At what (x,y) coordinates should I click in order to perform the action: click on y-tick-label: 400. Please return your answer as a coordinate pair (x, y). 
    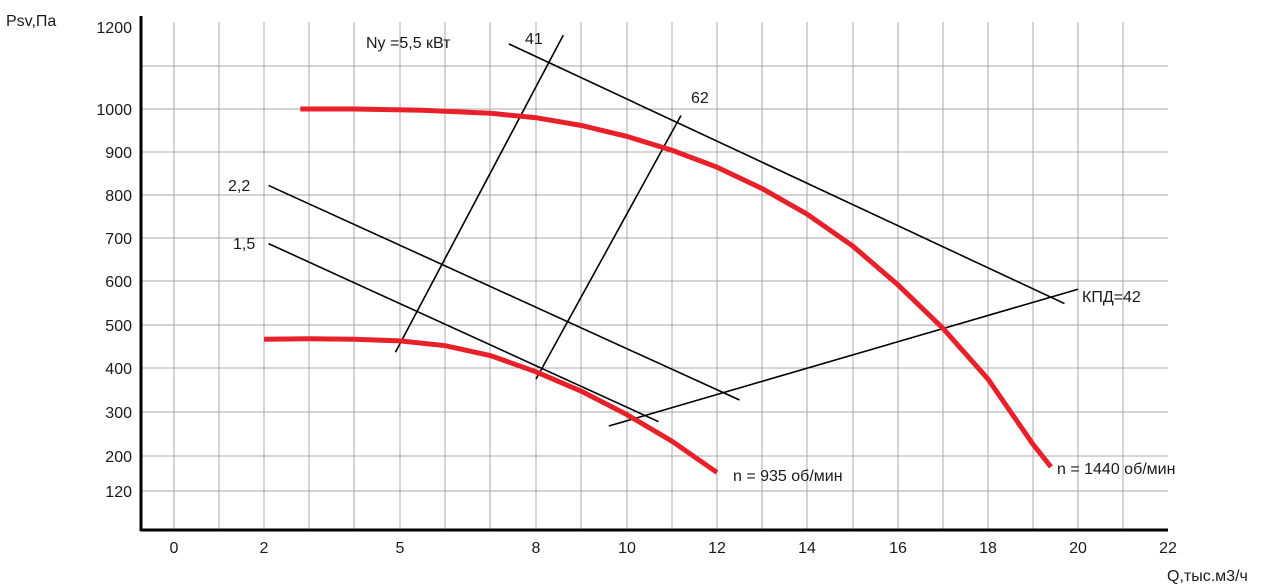
    Looking at the image, I should click on (118, 369).